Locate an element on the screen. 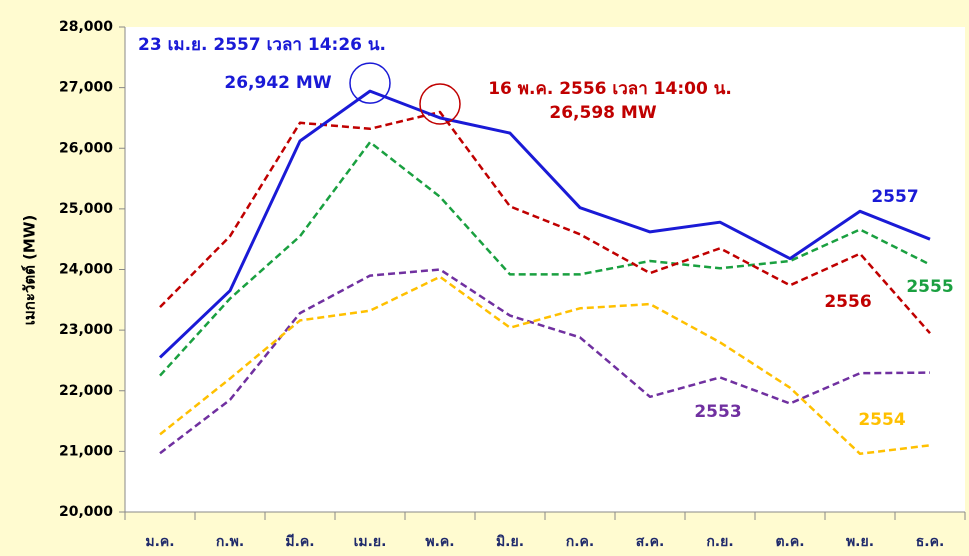 The image size is (969, 556). y-tick-label: 24,000 is located at coordinates (86, 270).